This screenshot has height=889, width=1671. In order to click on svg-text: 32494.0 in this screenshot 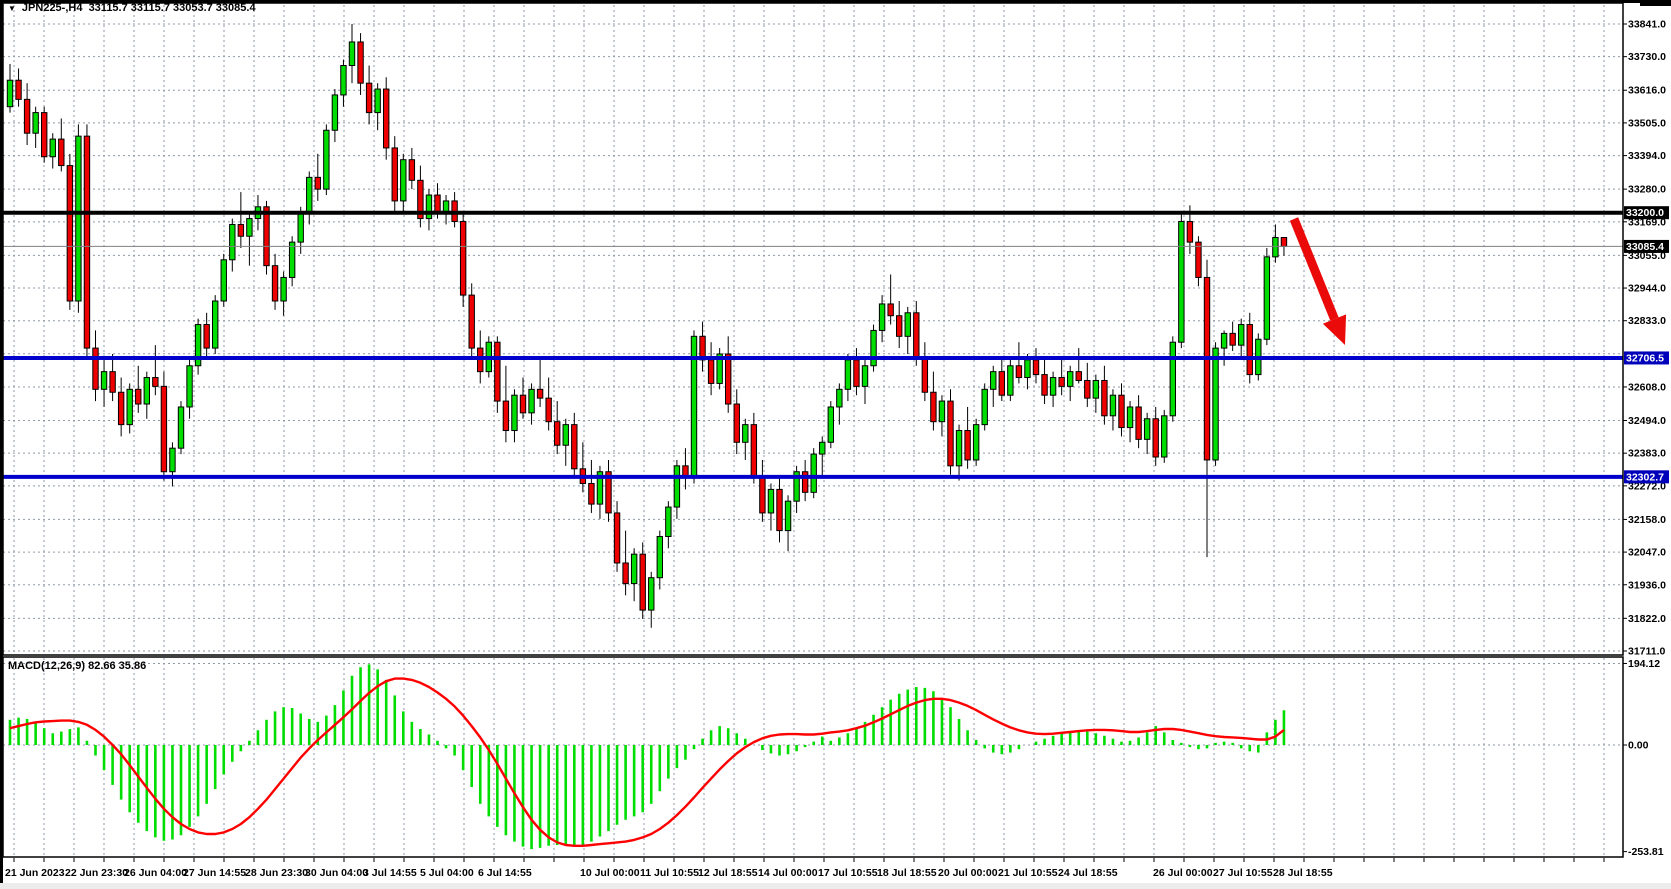, I will do `click(1647, 421)`.